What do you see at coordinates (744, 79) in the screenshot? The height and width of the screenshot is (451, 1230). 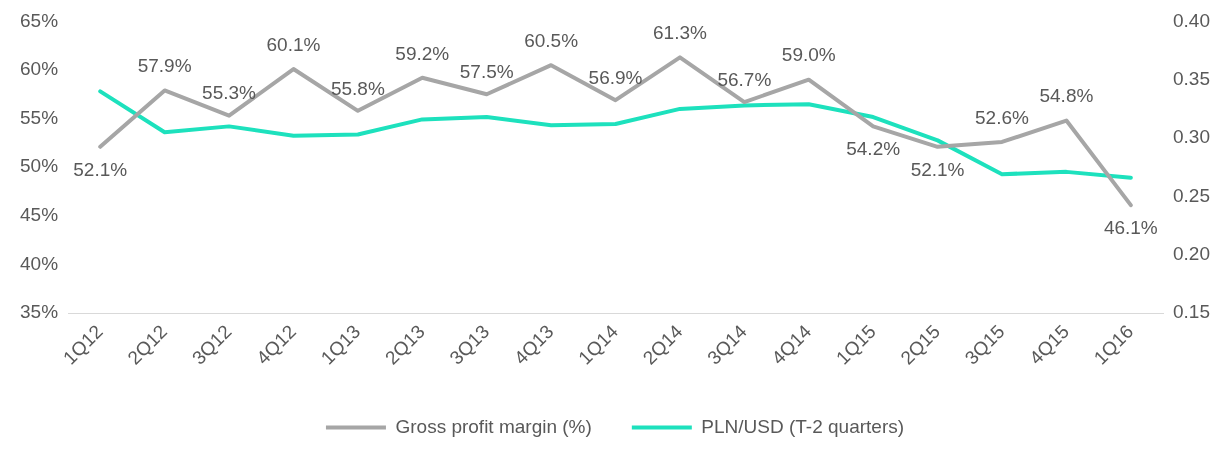 I see `data-label: 56.7%` at bounding box center [744, 79].